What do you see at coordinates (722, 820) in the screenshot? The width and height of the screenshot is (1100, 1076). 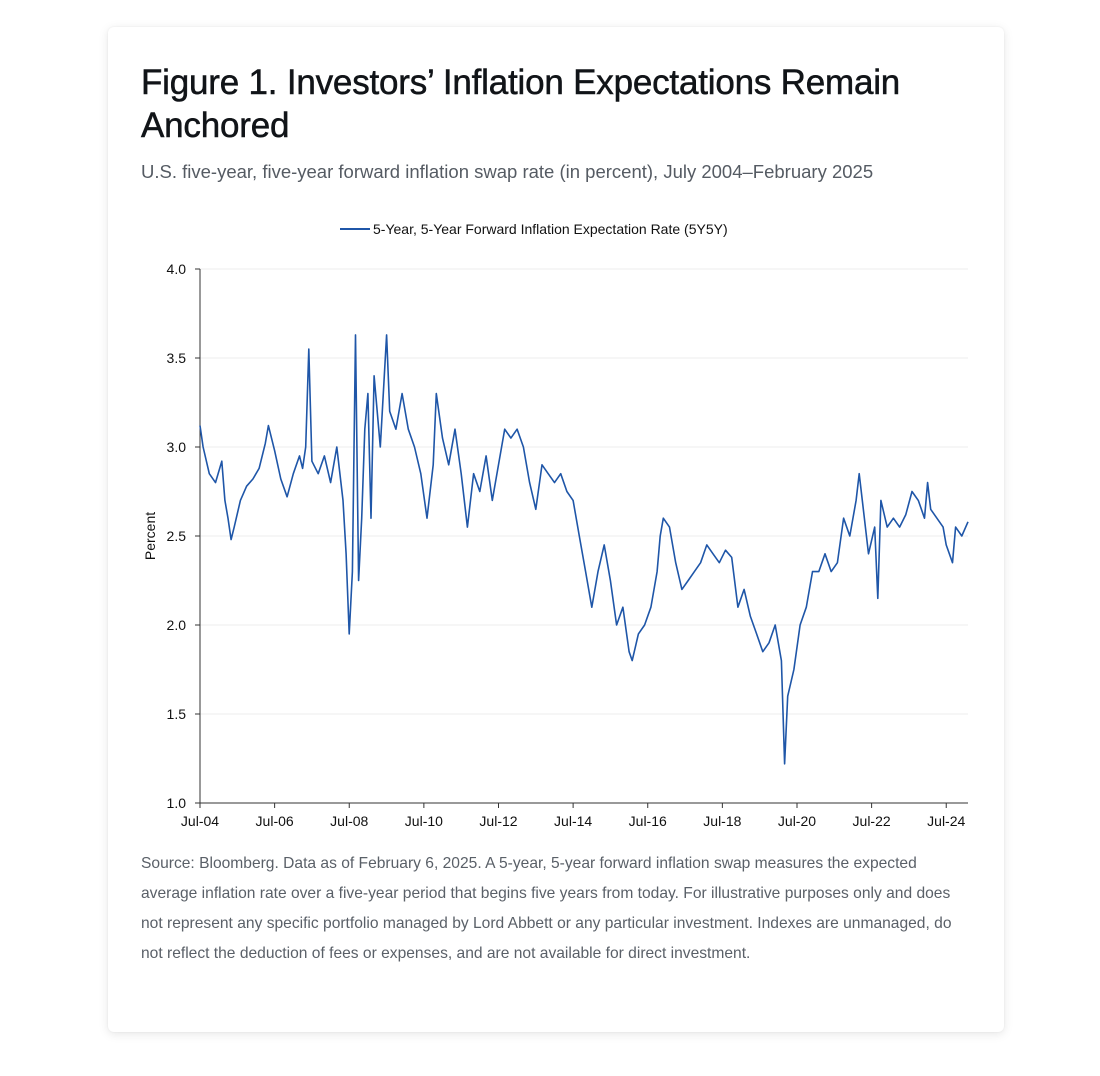 I see `x-tick-label: Jul-18` at bounding box center [722, 820].